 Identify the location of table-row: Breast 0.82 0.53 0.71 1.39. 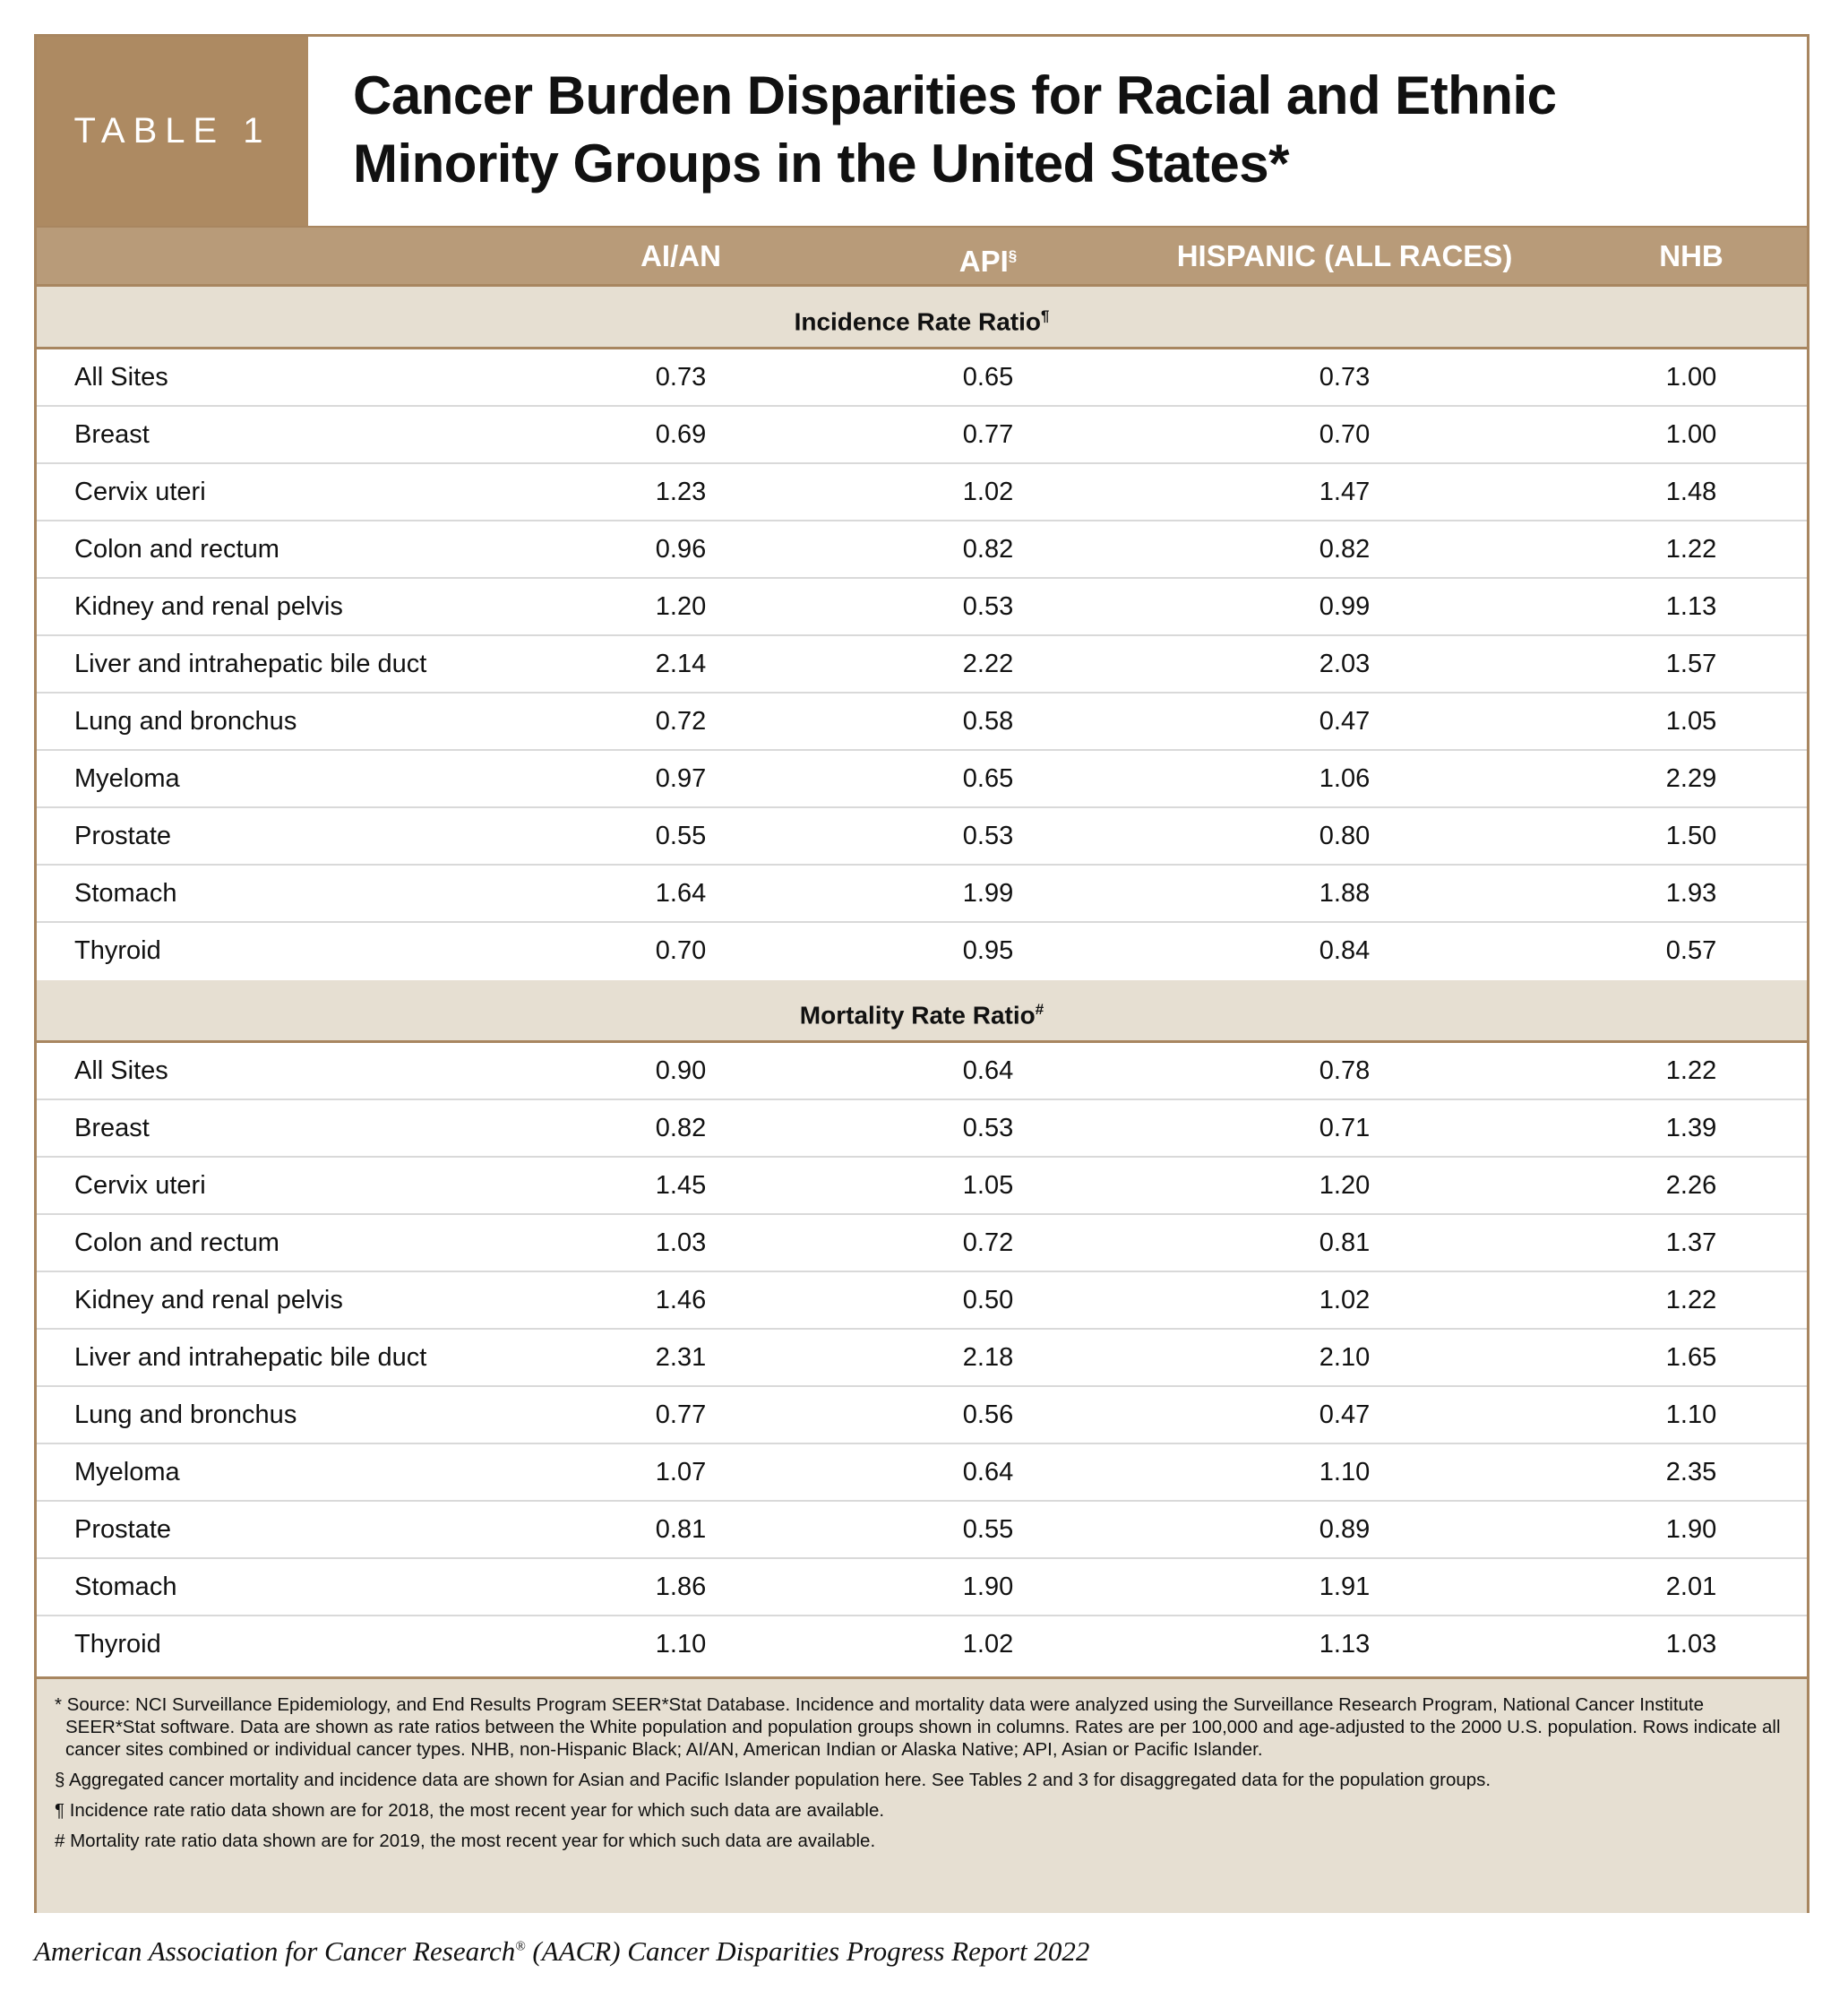
(922, 1129).